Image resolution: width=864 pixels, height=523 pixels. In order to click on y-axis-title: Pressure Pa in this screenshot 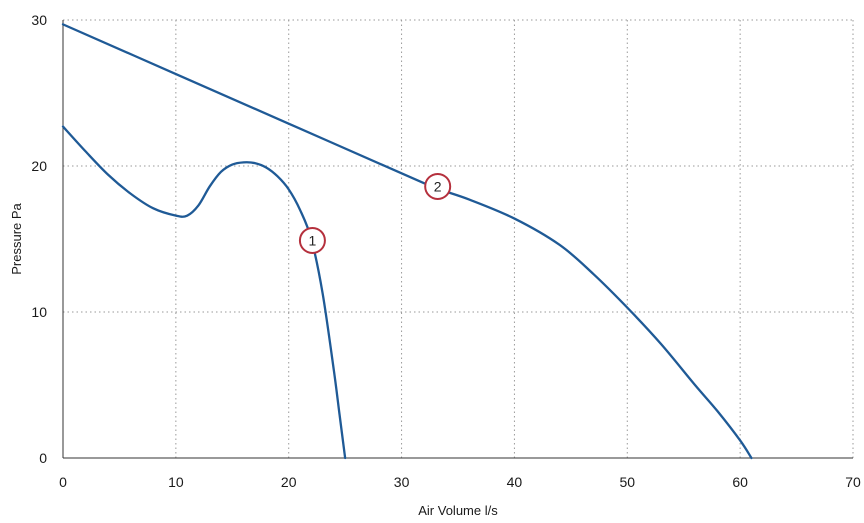, I will do `click(16, 238)`.